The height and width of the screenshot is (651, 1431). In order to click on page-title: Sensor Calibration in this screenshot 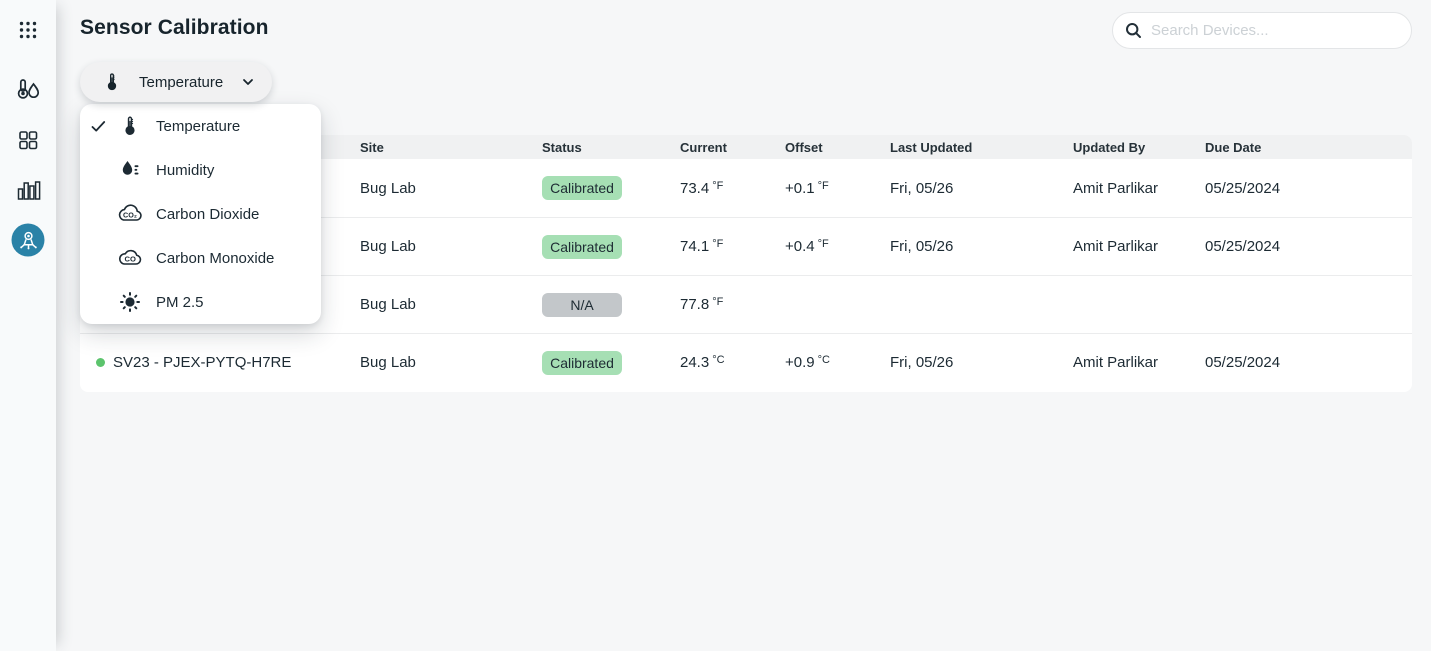, I will do `click(174, 27)`.